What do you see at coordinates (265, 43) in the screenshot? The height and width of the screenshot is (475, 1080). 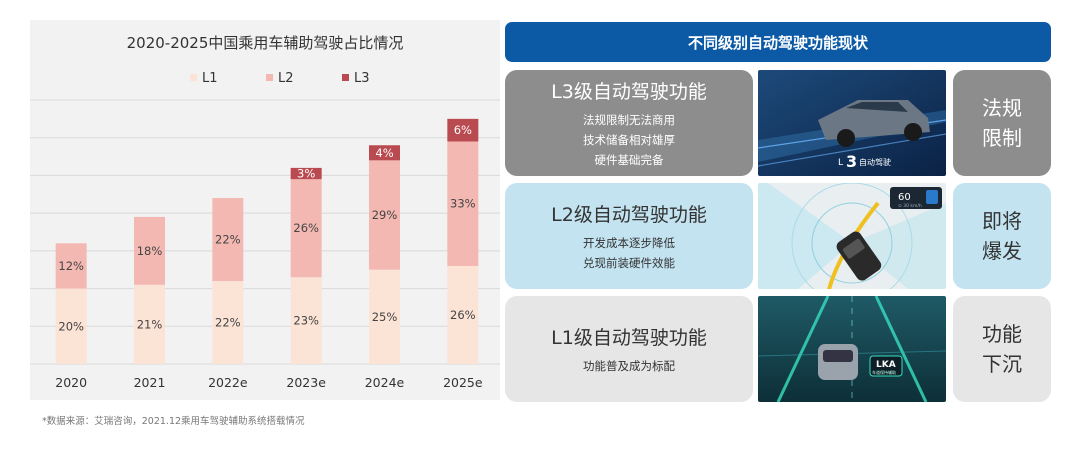 I see `chart-title: 2020-2025中国乘用车辅助驾驶占比情况` at bounding box center [265, 43].